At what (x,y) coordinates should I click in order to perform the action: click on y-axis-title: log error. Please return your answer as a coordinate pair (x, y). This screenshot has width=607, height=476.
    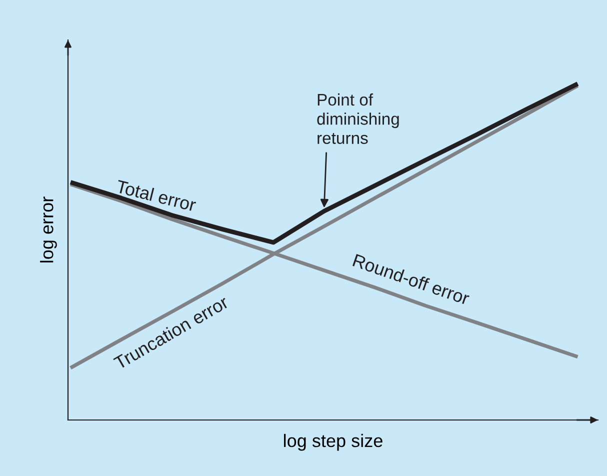
    Looking at the image, I should click on (48, 229).